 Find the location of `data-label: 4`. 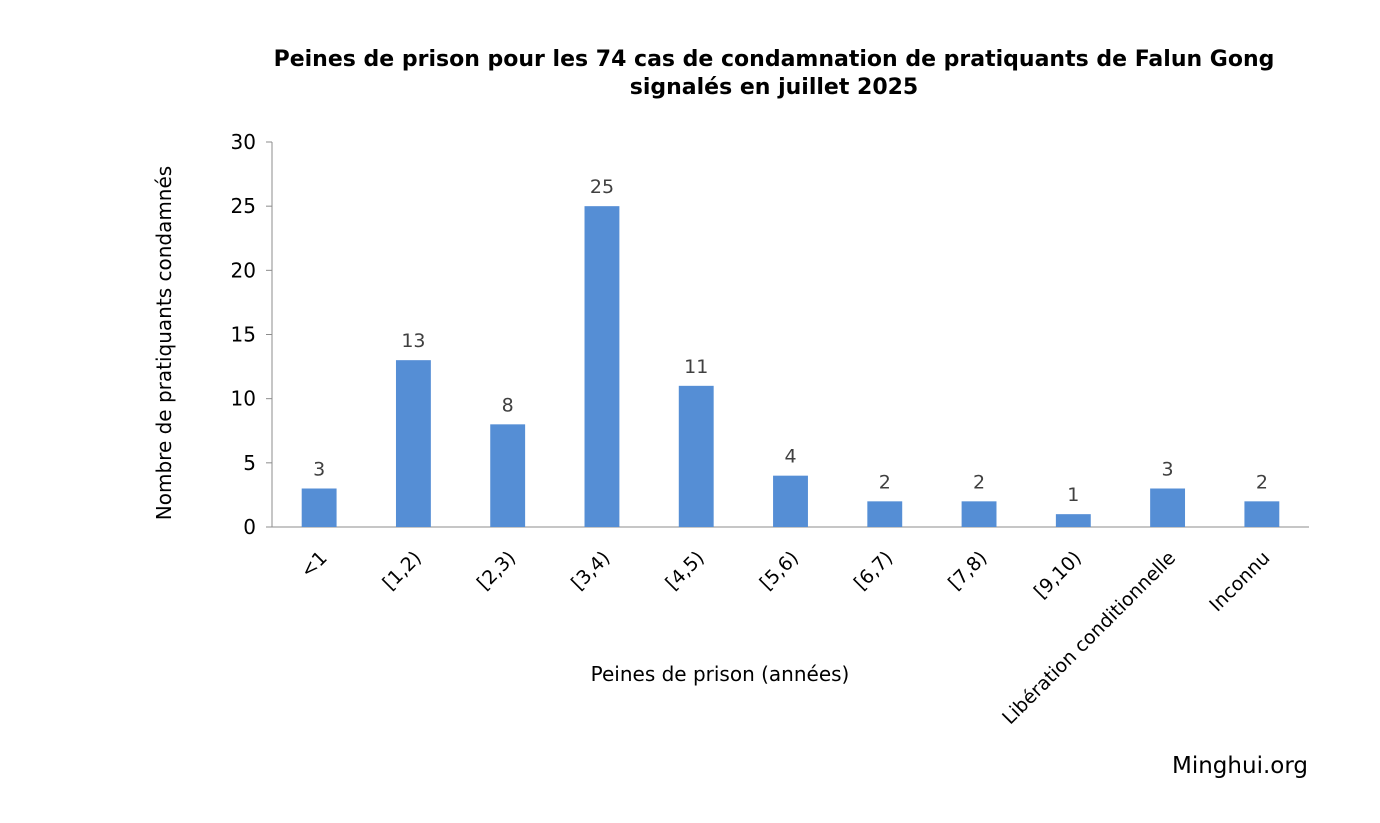

data-label: 4 is located at coordinates (790, 457).